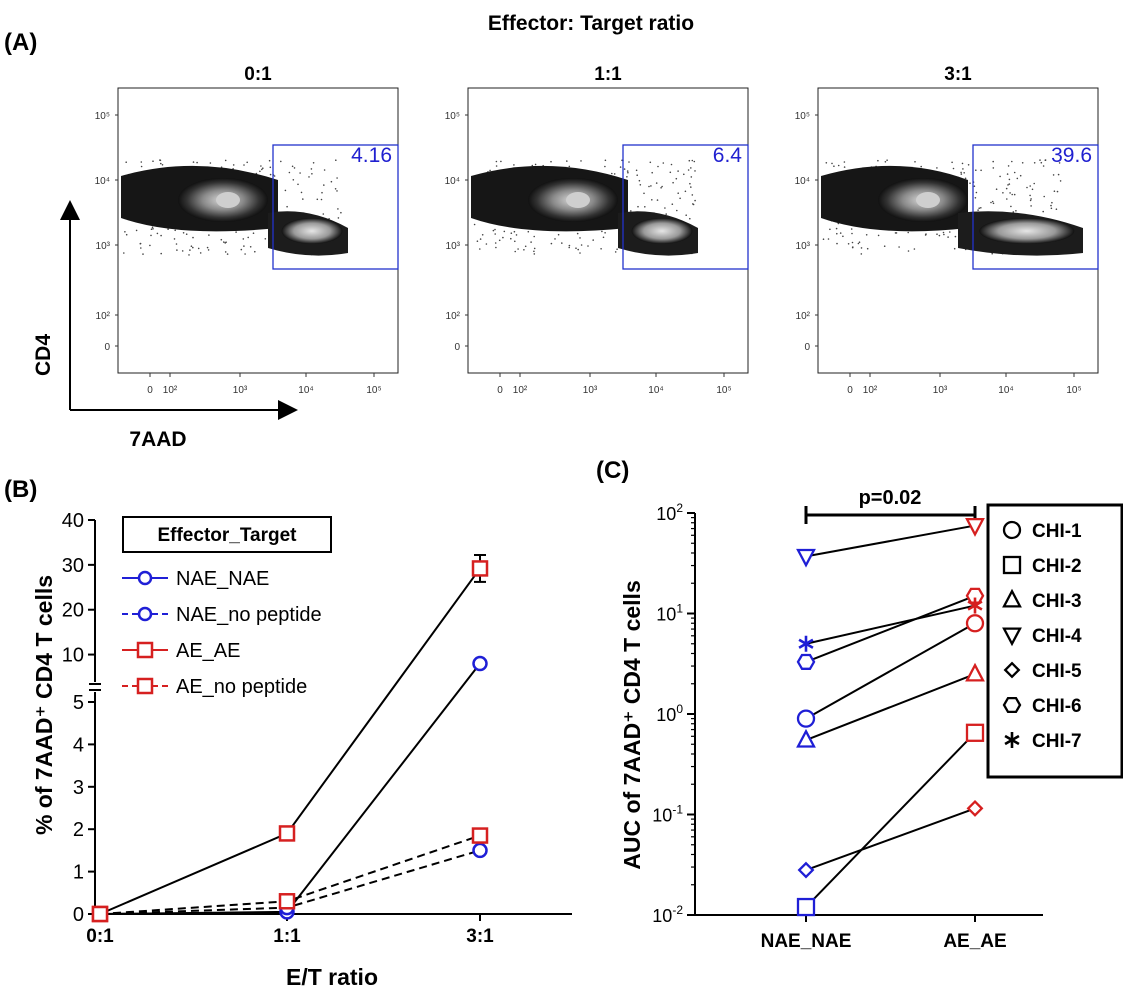 The image size is (1123, 991). Describe the element at coordinates (457, 347) in the screenshot. I see `flow-y-tick-label: 0` at that location.